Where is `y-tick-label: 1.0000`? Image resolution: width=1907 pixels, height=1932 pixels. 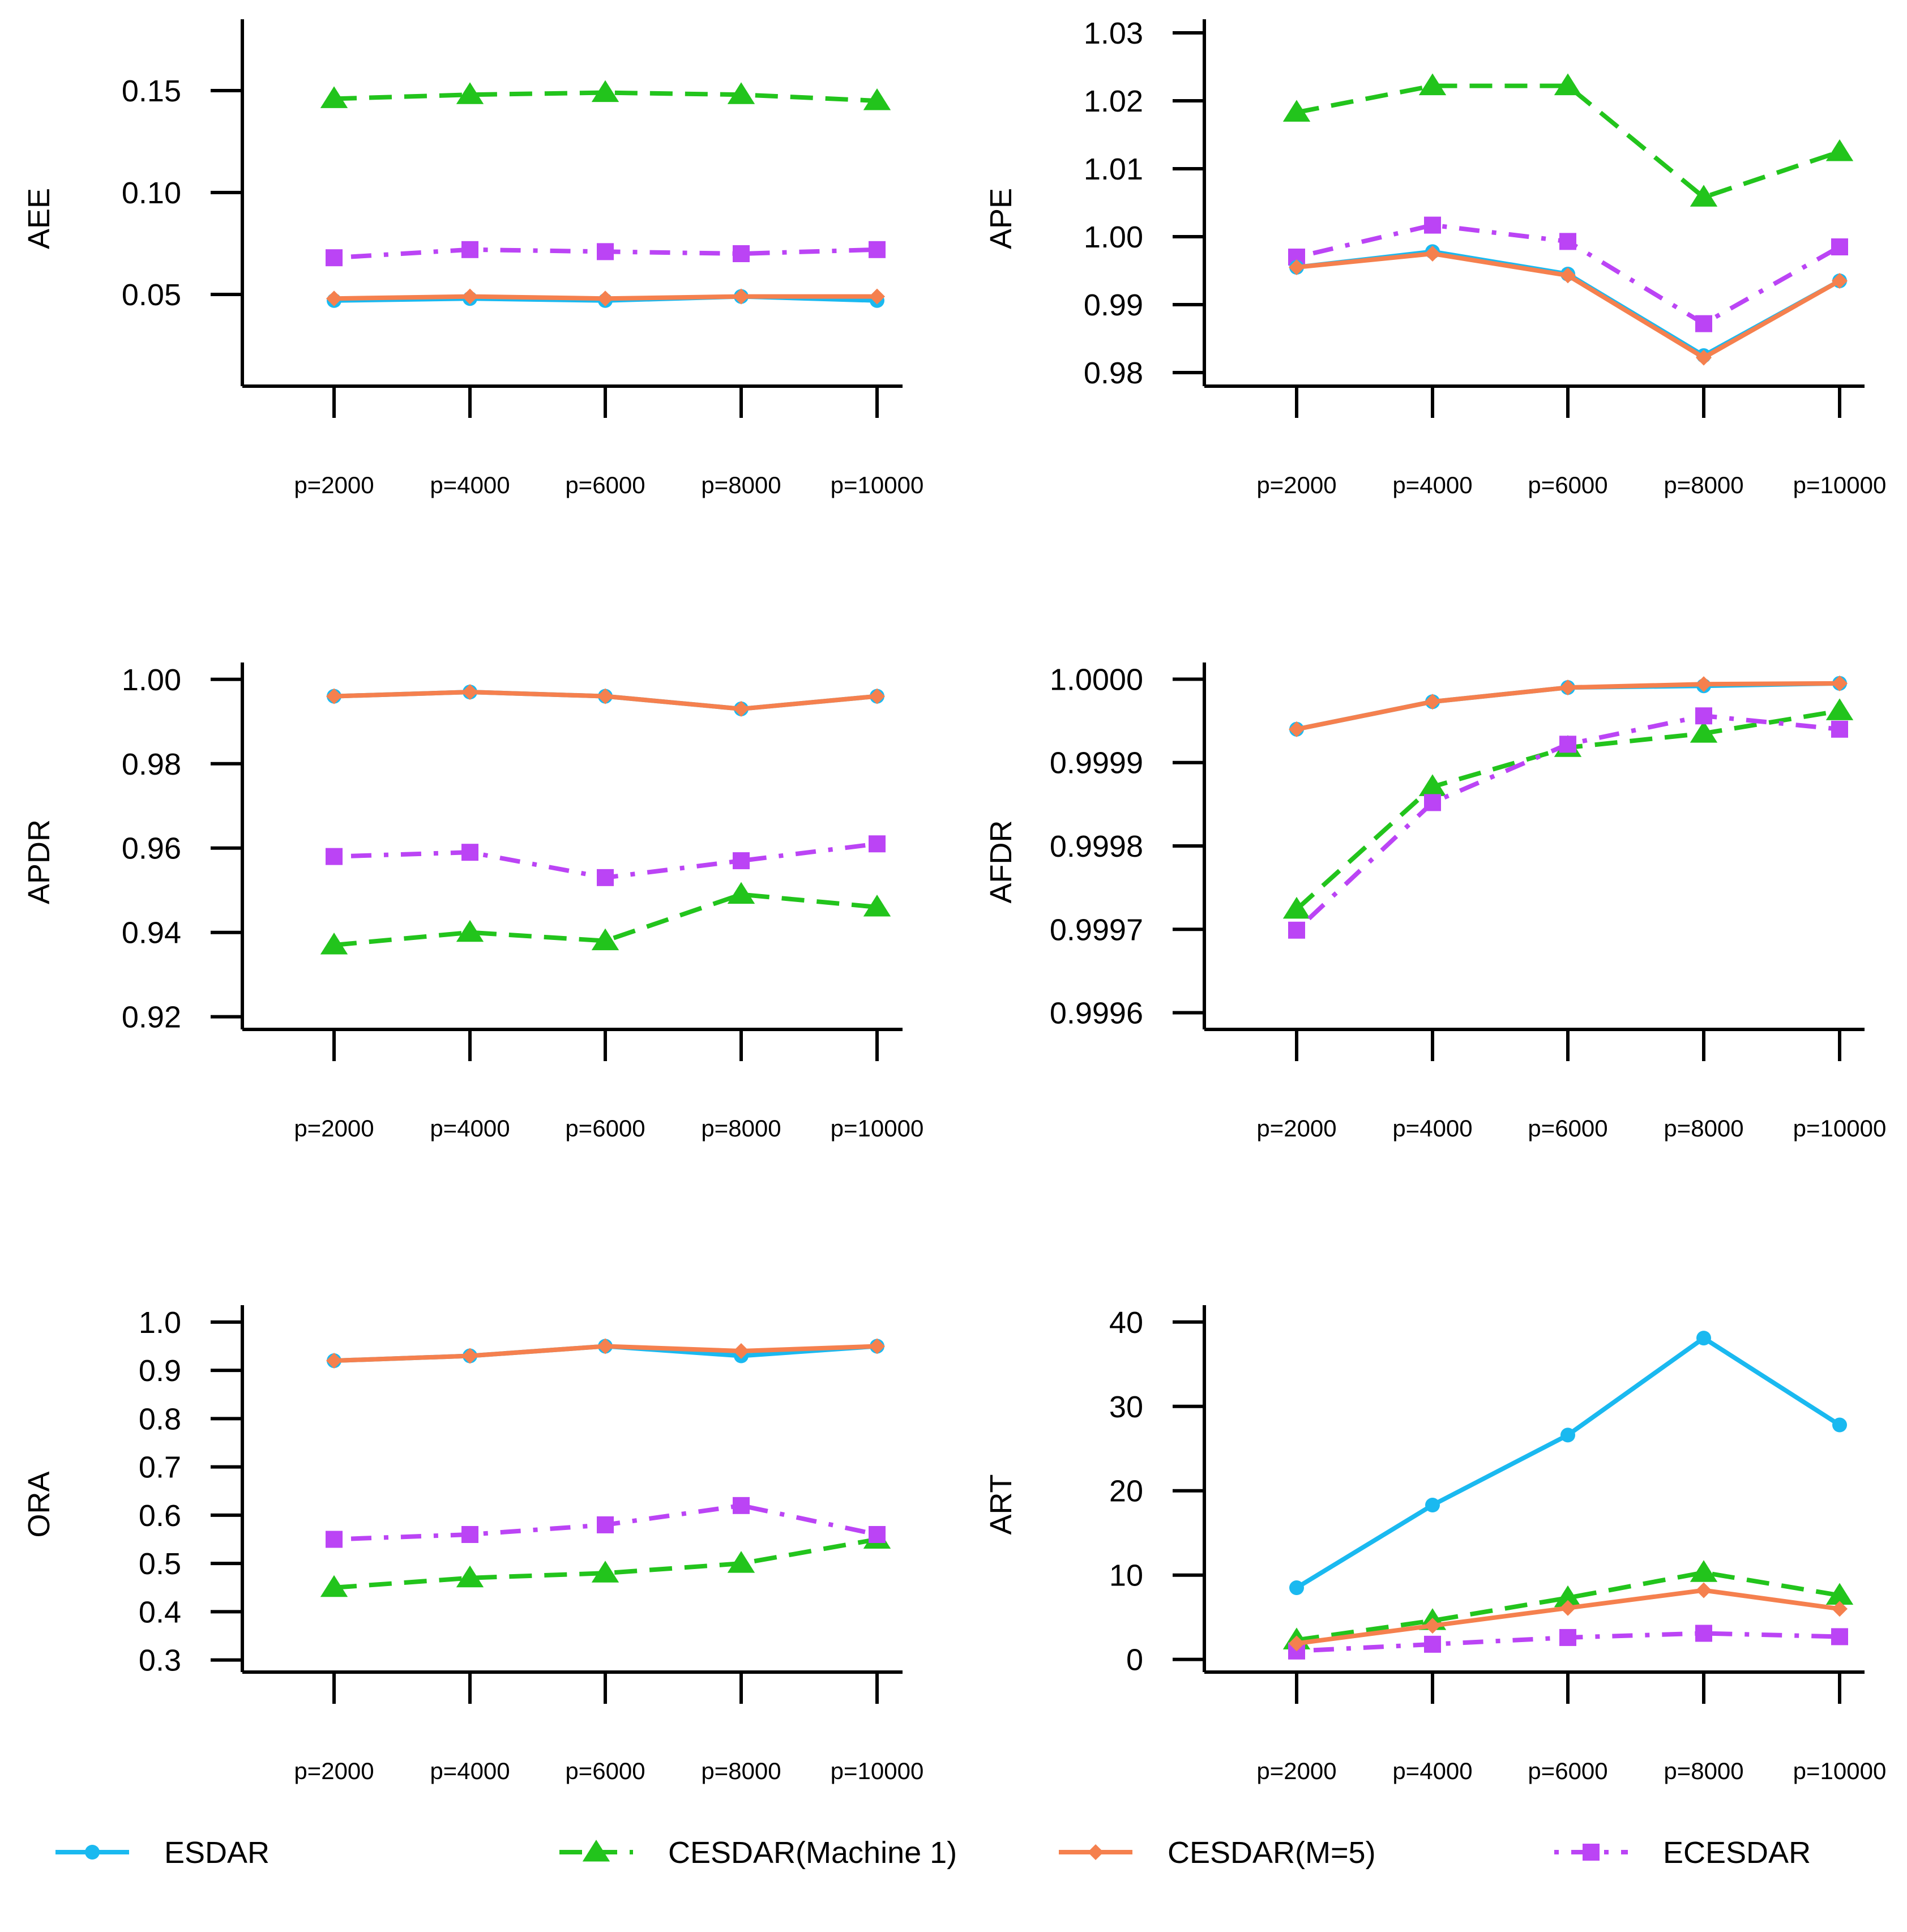
y-tick-label: 1.0000 is located at coordinates (1096, 679).